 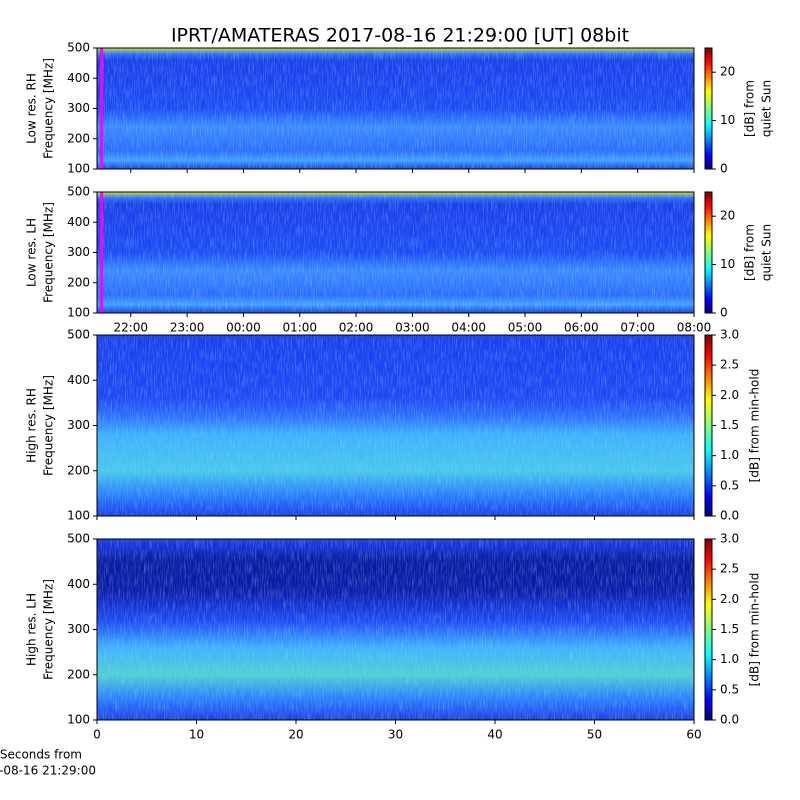 I want to click on x-tick-label: 30, so click(x=395, y=735).